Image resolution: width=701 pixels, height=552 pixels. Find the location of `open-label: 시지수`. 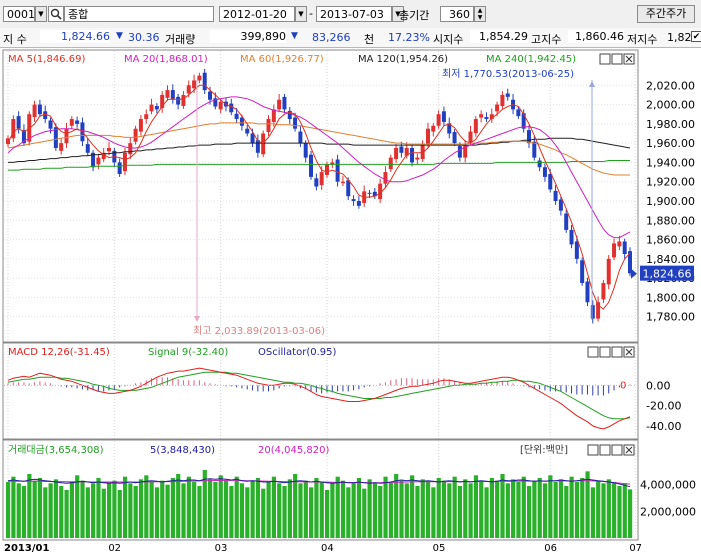

open-label: 시지수 is located at coordinates (448, 39).